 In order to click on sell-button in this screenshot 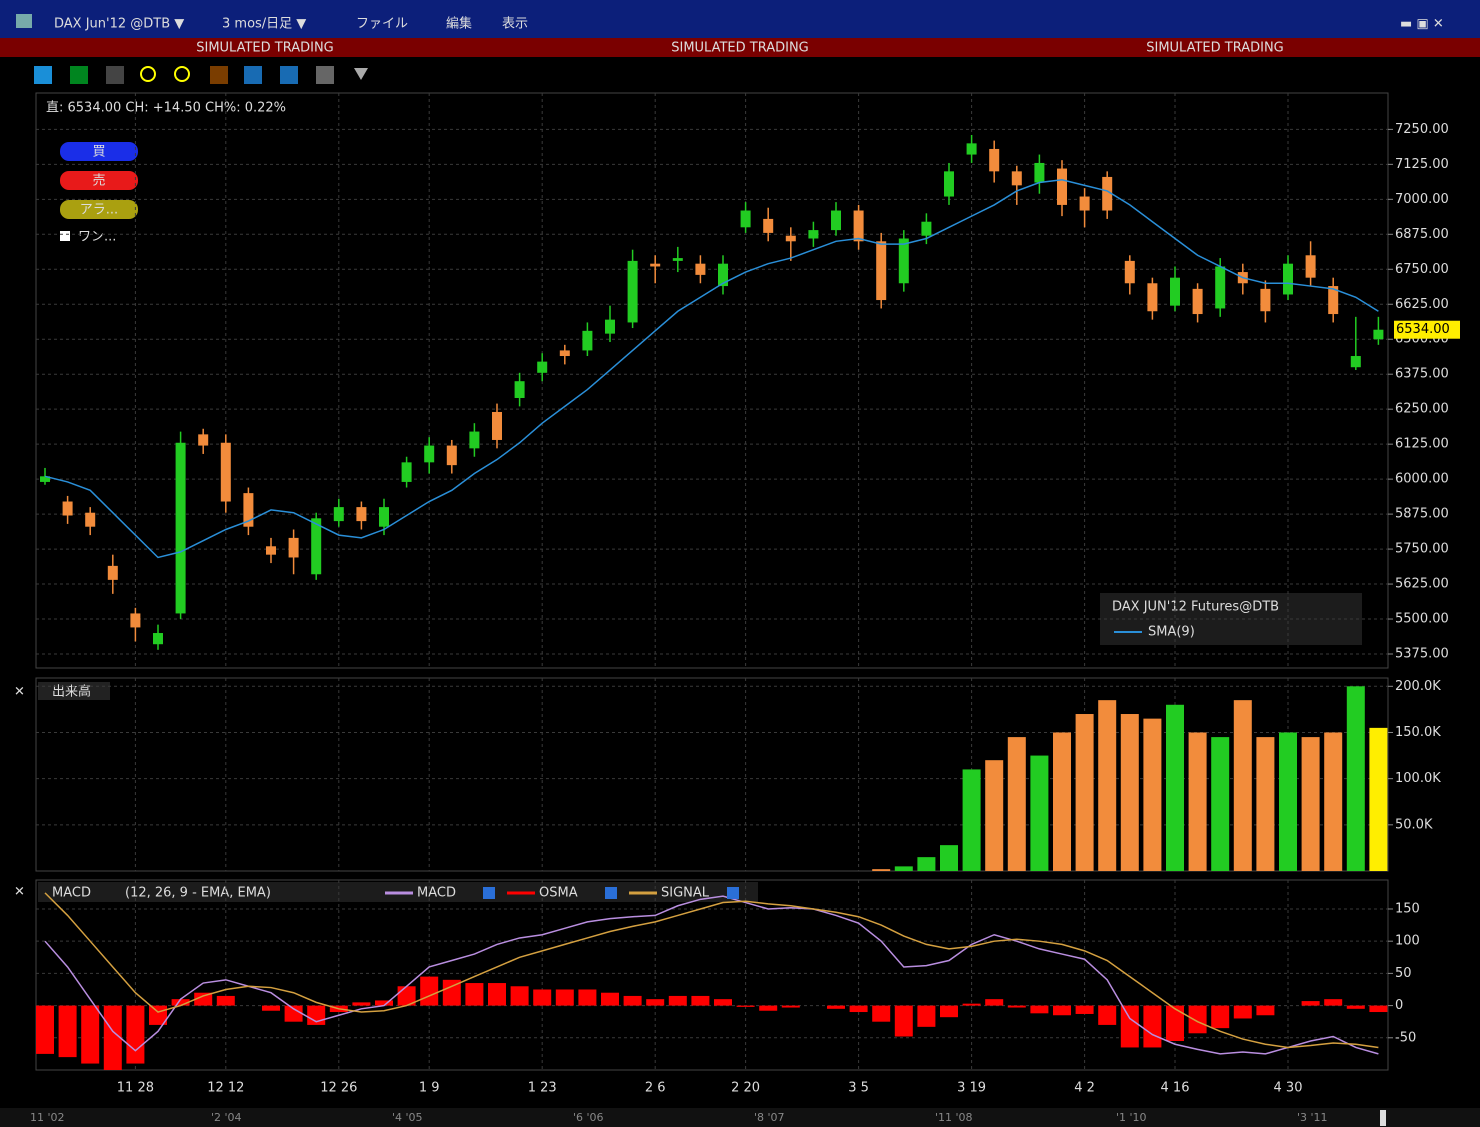, I will do `click(99, 180)`.